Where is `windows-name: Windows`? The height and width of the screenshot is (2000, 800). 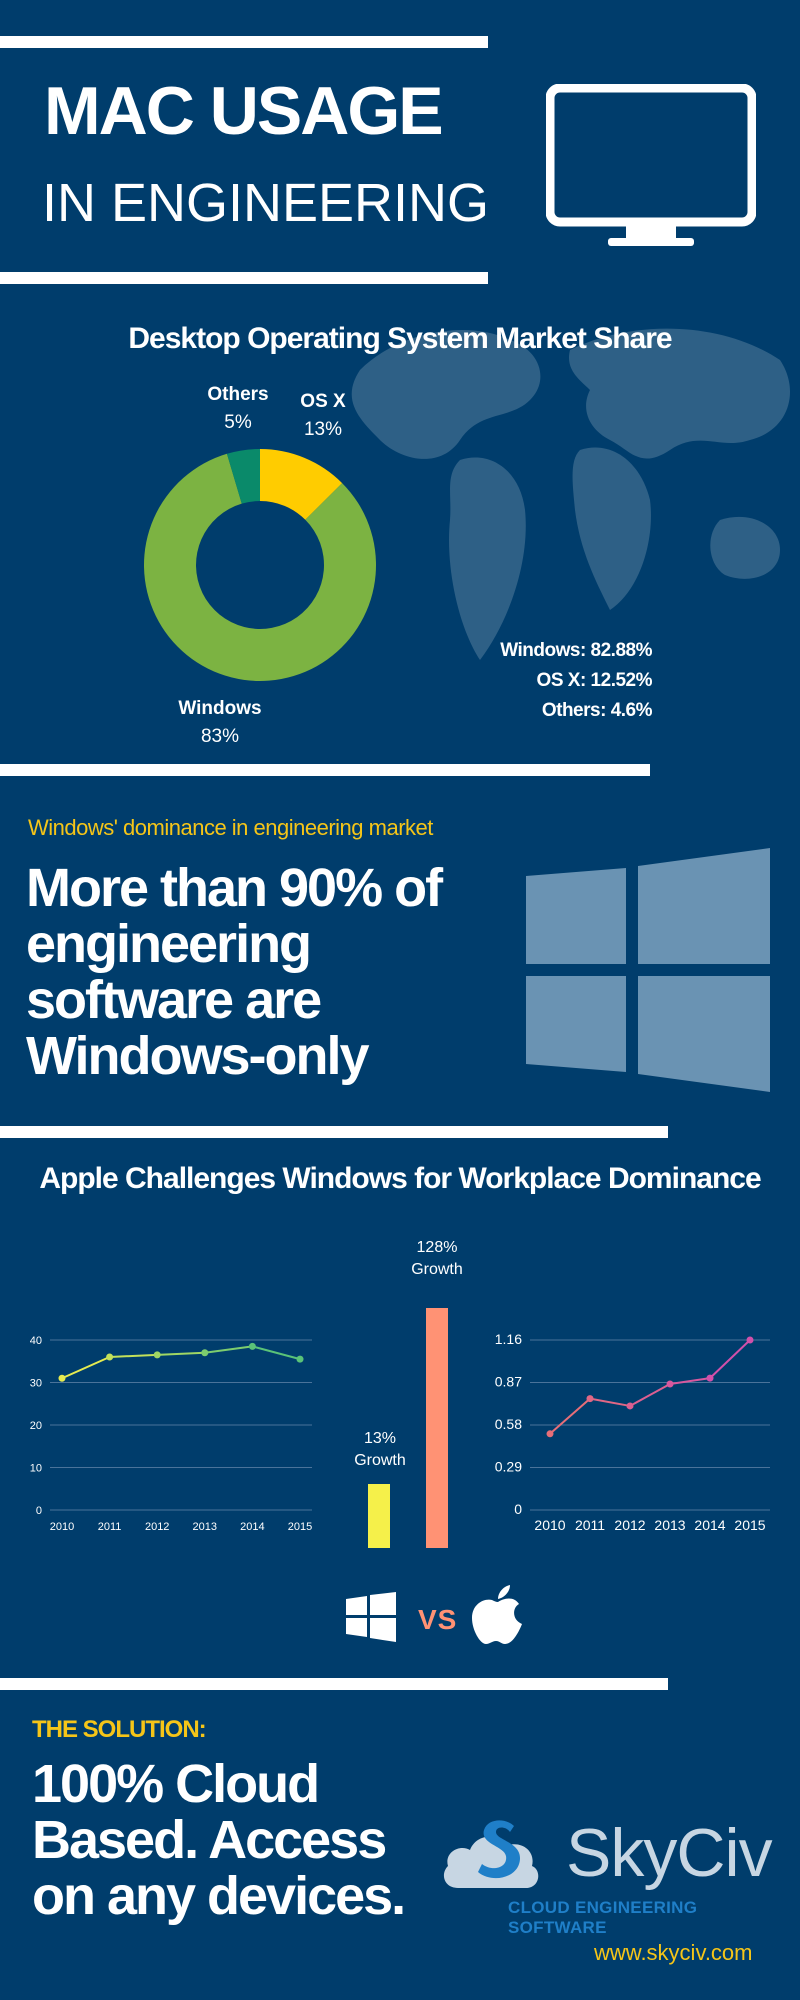
windows-name: Windows is located at coordinates (220, 708).